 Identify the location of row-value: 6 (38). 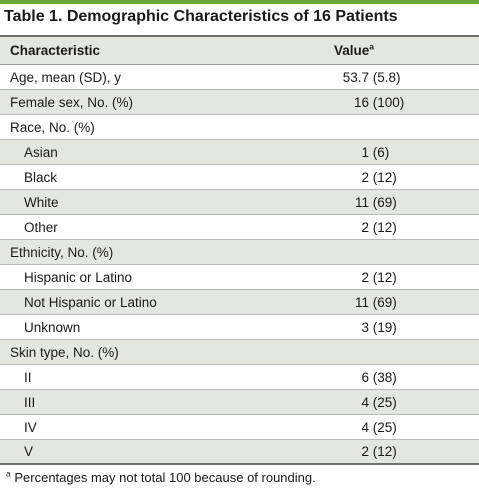
(406, 377).